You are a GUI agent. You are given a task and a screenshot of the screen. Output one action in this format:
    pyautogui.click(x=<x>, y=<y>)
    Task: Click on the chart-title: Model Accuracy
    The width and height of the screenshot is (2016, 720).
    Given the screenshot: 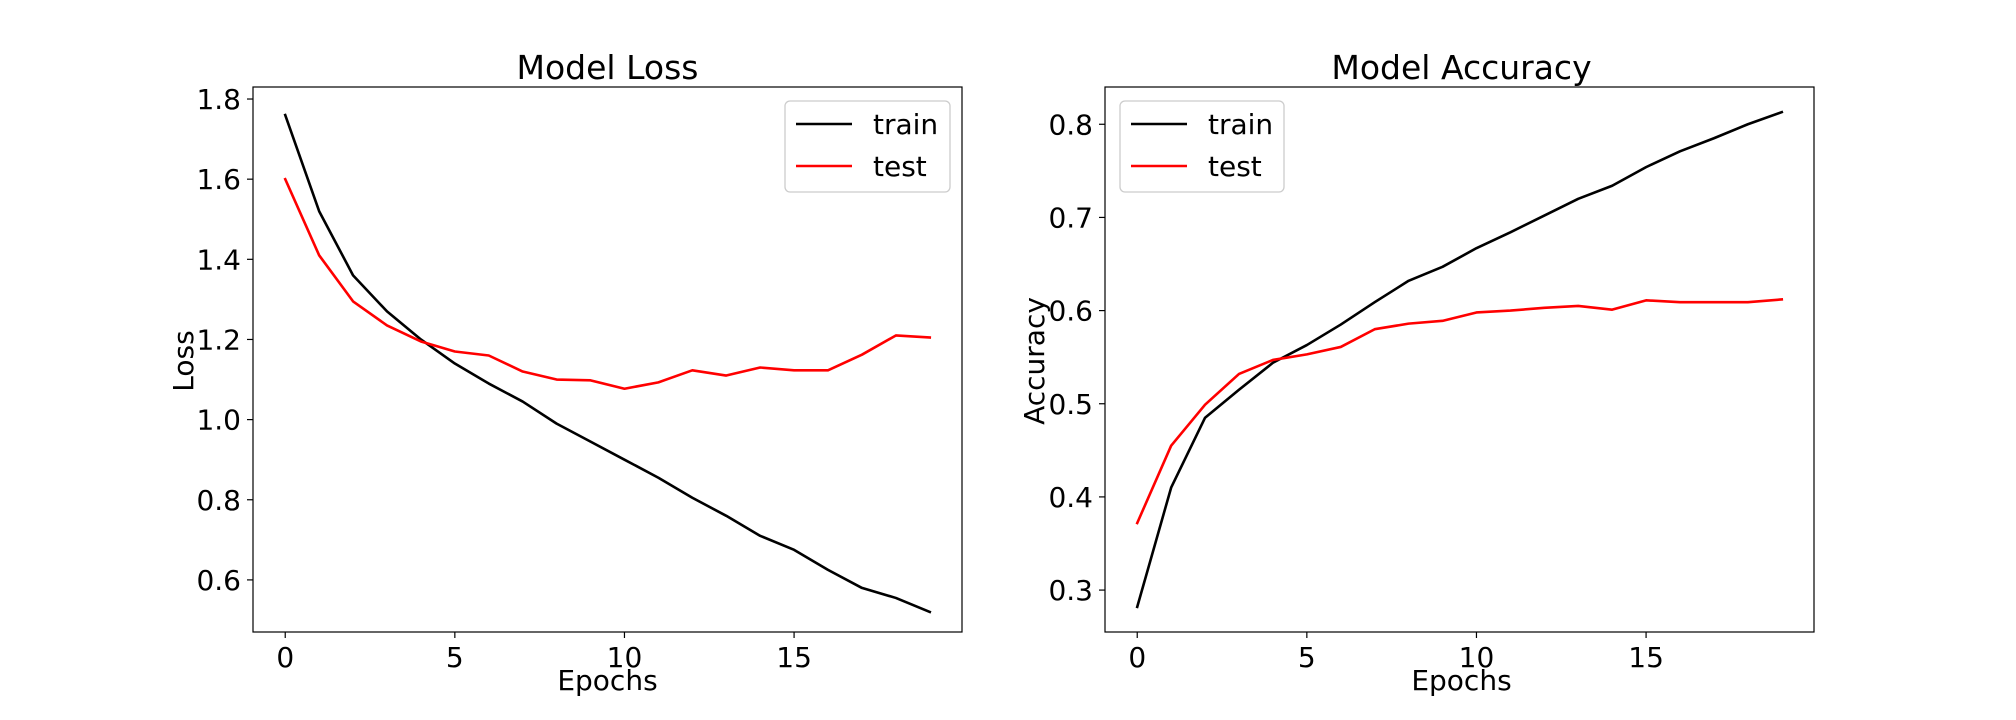 What is the action you would take?
    pyautogui.click(x=1461, y=67)
    